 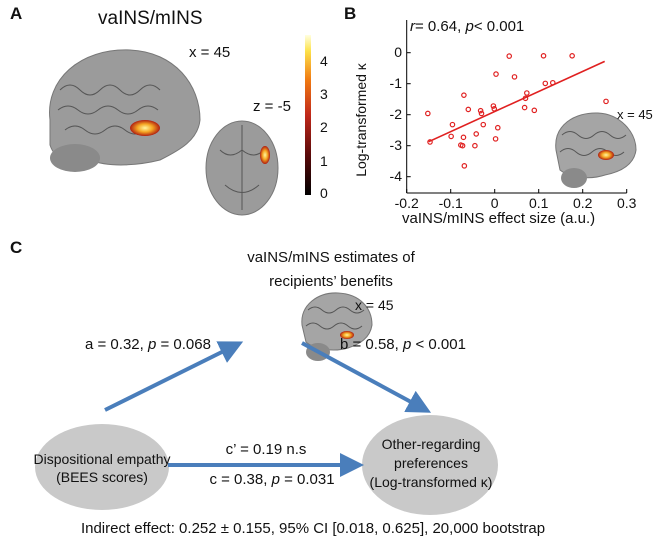 What do you see at coordinates (538, 203) in the screenshot?
I see `x-tick-label: 0.1` at bounding box center [538, 203].